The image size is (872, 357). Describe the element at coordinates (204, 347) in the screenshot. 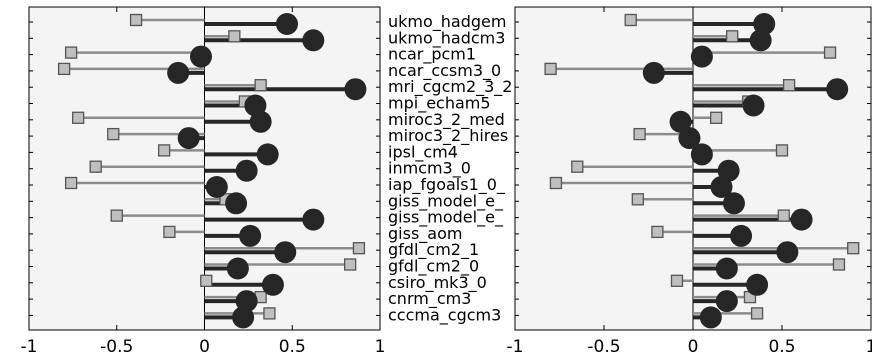

I see `left-x-tick-label: 0` at that location.